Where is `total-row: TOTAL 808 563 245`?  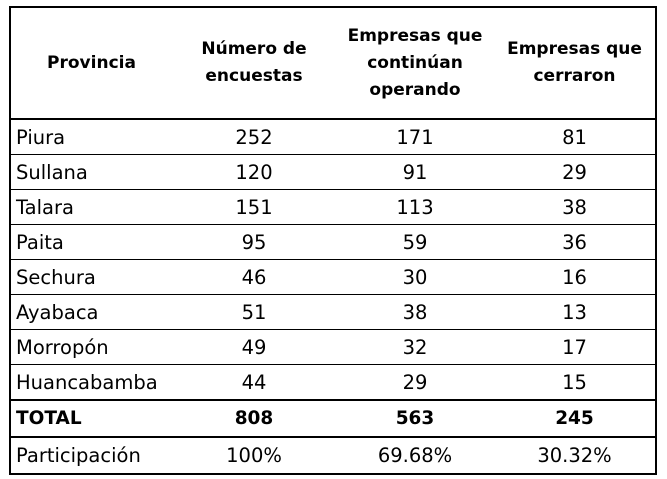 total-row: TOTAL 808 563 245 is located at coordinates (333, 418).